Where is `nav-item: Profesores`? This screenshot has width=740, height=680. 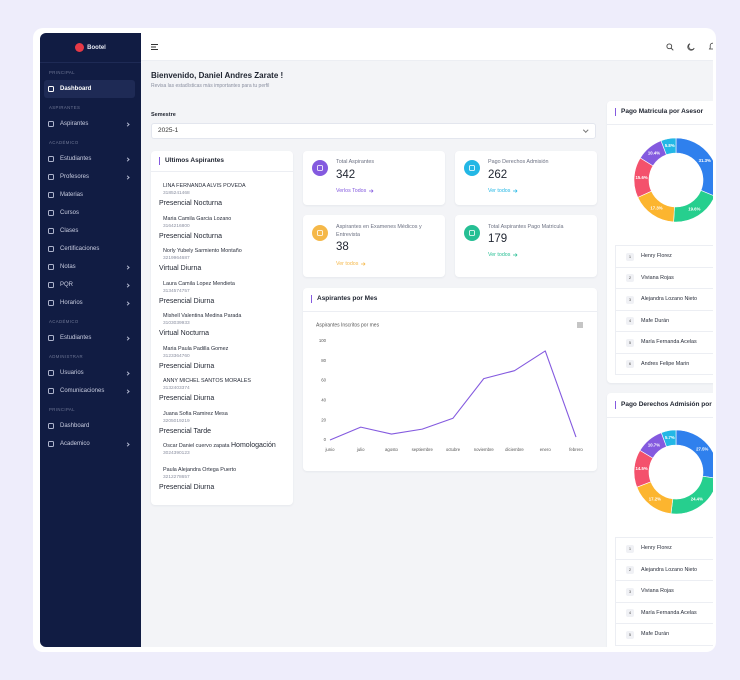
nav-item: Profesores is located at coordinates (90, 177).